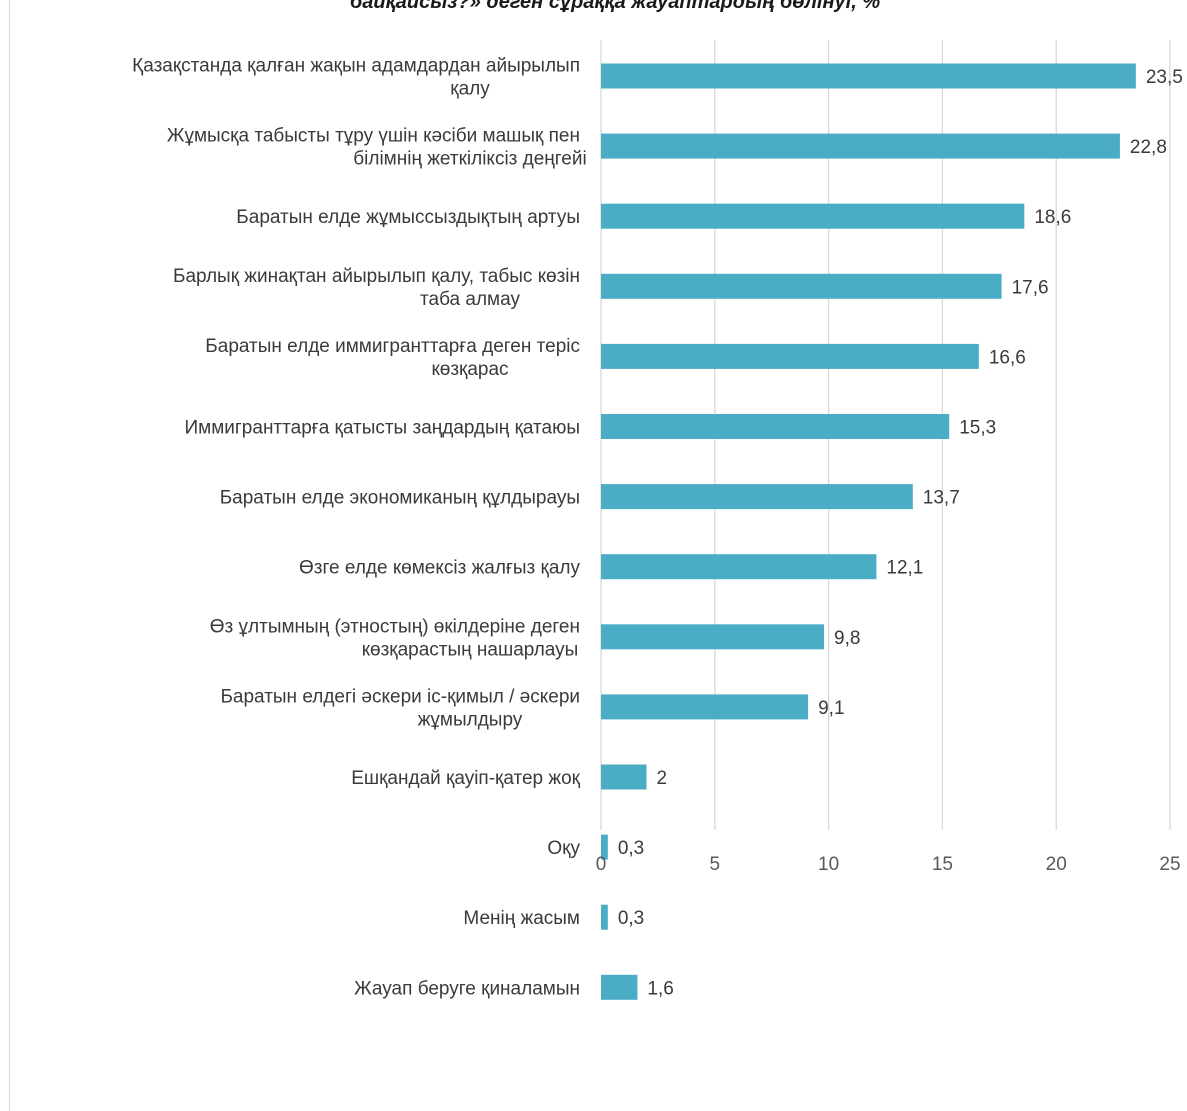 This screenshot has height=1111, width=1187. I want to click on x-tick-label: 25, so click(1169, 864).